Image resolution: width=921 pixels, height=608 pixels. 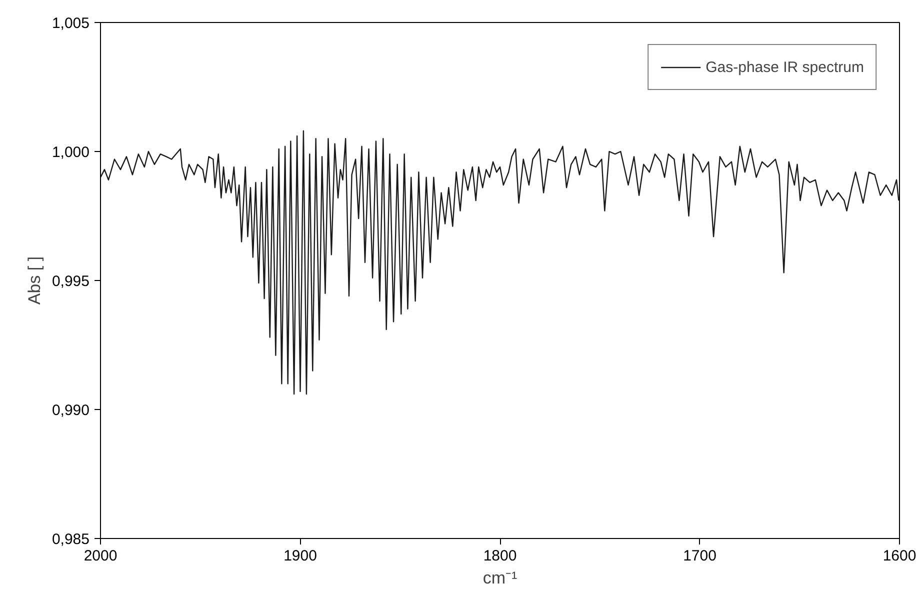 I want to click on y-tick-label: 0,995, so click(x=71, y=281).